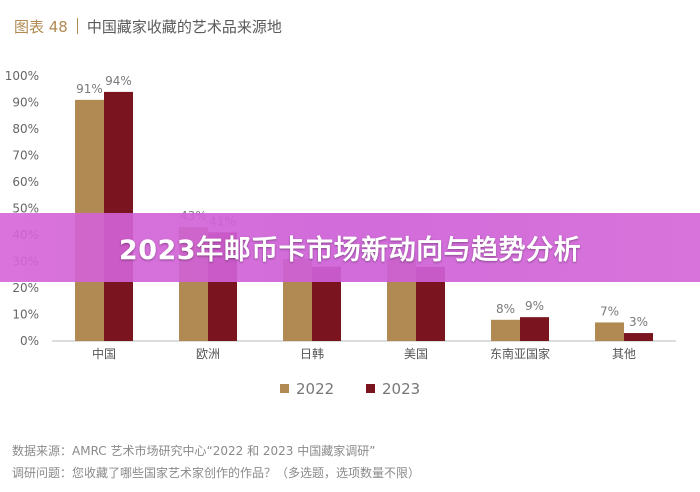  I want to click on y-tick-label: 10%, so click(25, 315).